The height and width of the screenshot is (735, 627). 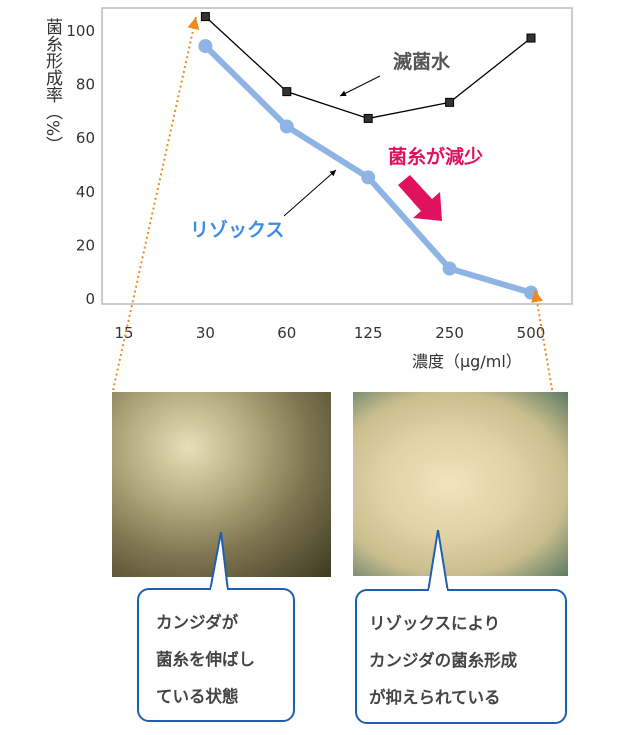 What do you see at coordinates (80, 31) in the screenshot?
I see `y-tick-label: 100` at bounding box center [80, 31].